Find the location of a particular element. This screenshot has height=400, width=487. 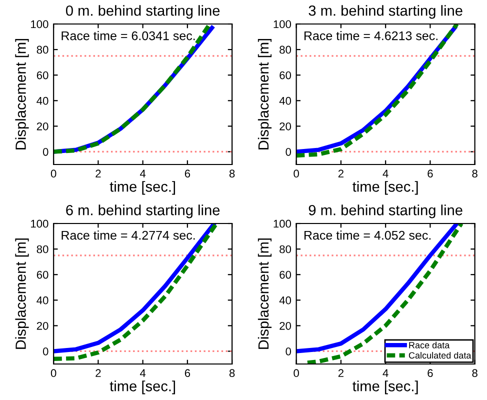

annotation: Race time = 4.6213 sec. is located at coordinates (371, 35).